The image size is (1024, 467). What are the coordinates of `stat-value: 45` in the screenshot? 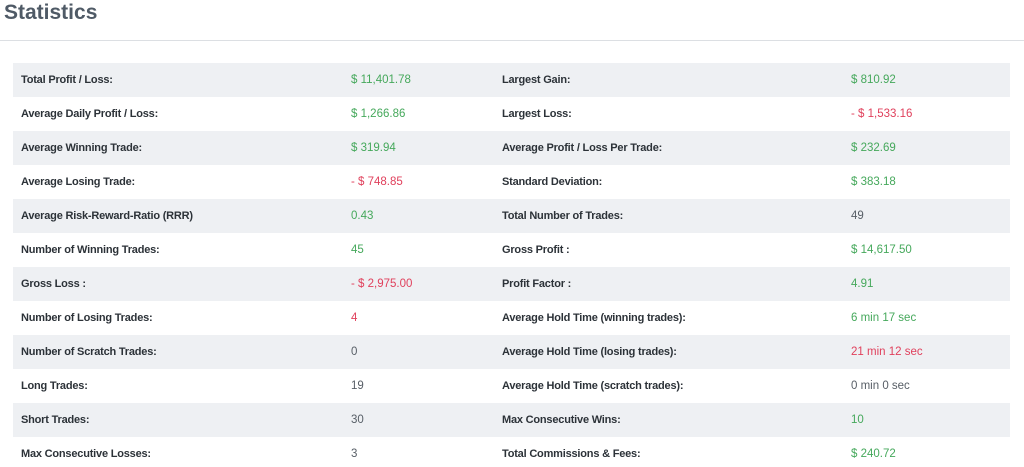 It's located at (357, 250).